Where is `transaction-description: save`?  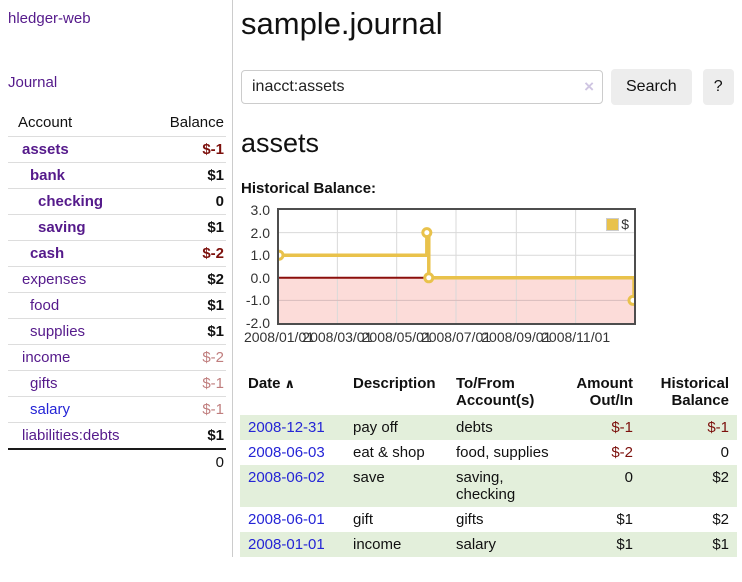
transaction-description: save is located at coordinates (369, 477).